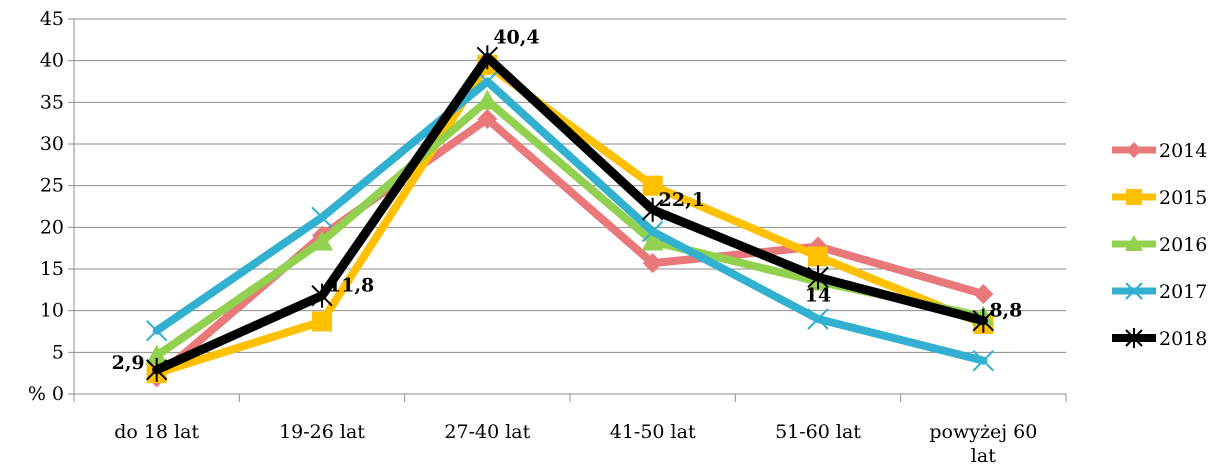 This screenshot has width=1216, height=471. I want to click on legend-item-2017: 2017, so click(1159, 292).